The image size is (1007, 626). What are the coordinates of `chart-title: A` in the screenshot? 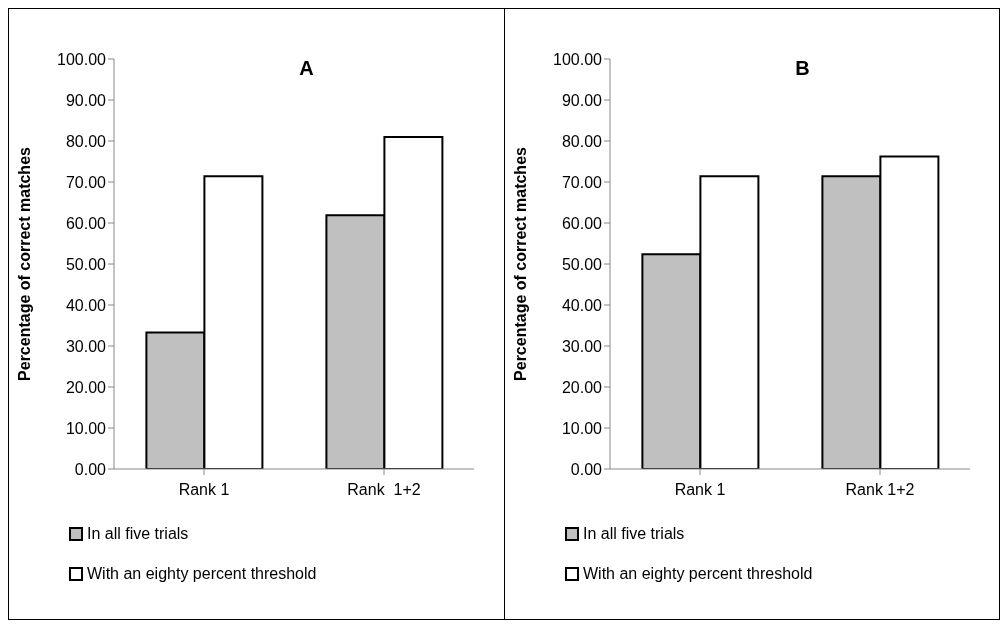 It's located at (306, 68).